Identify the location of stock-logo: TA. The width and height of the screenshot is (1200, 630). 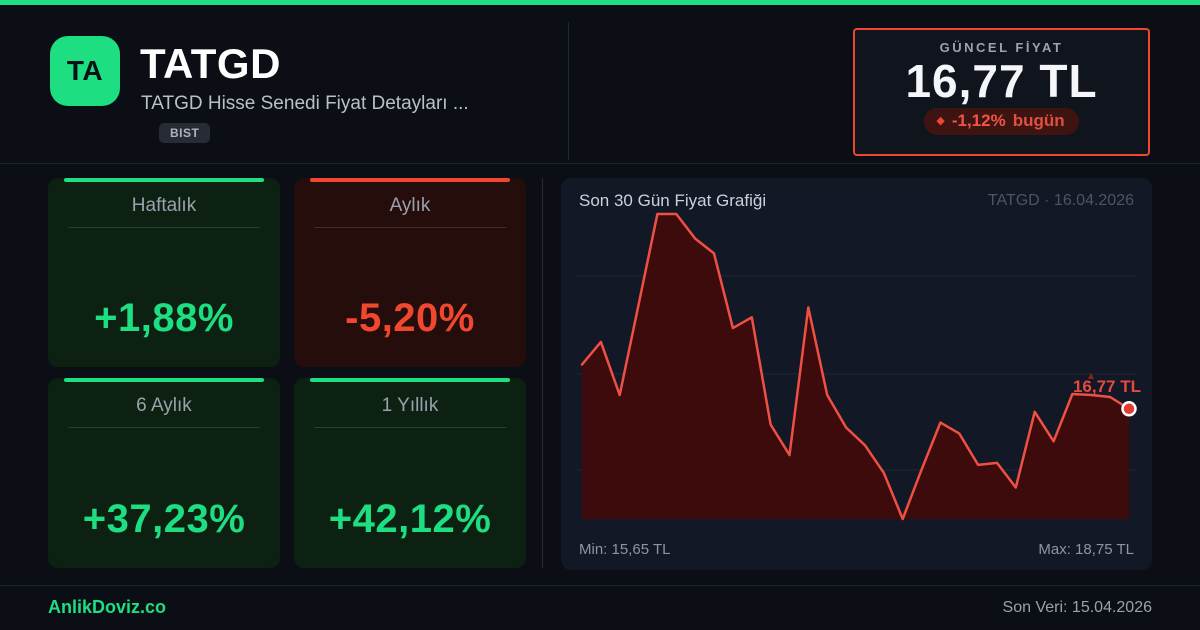
(85, 71).